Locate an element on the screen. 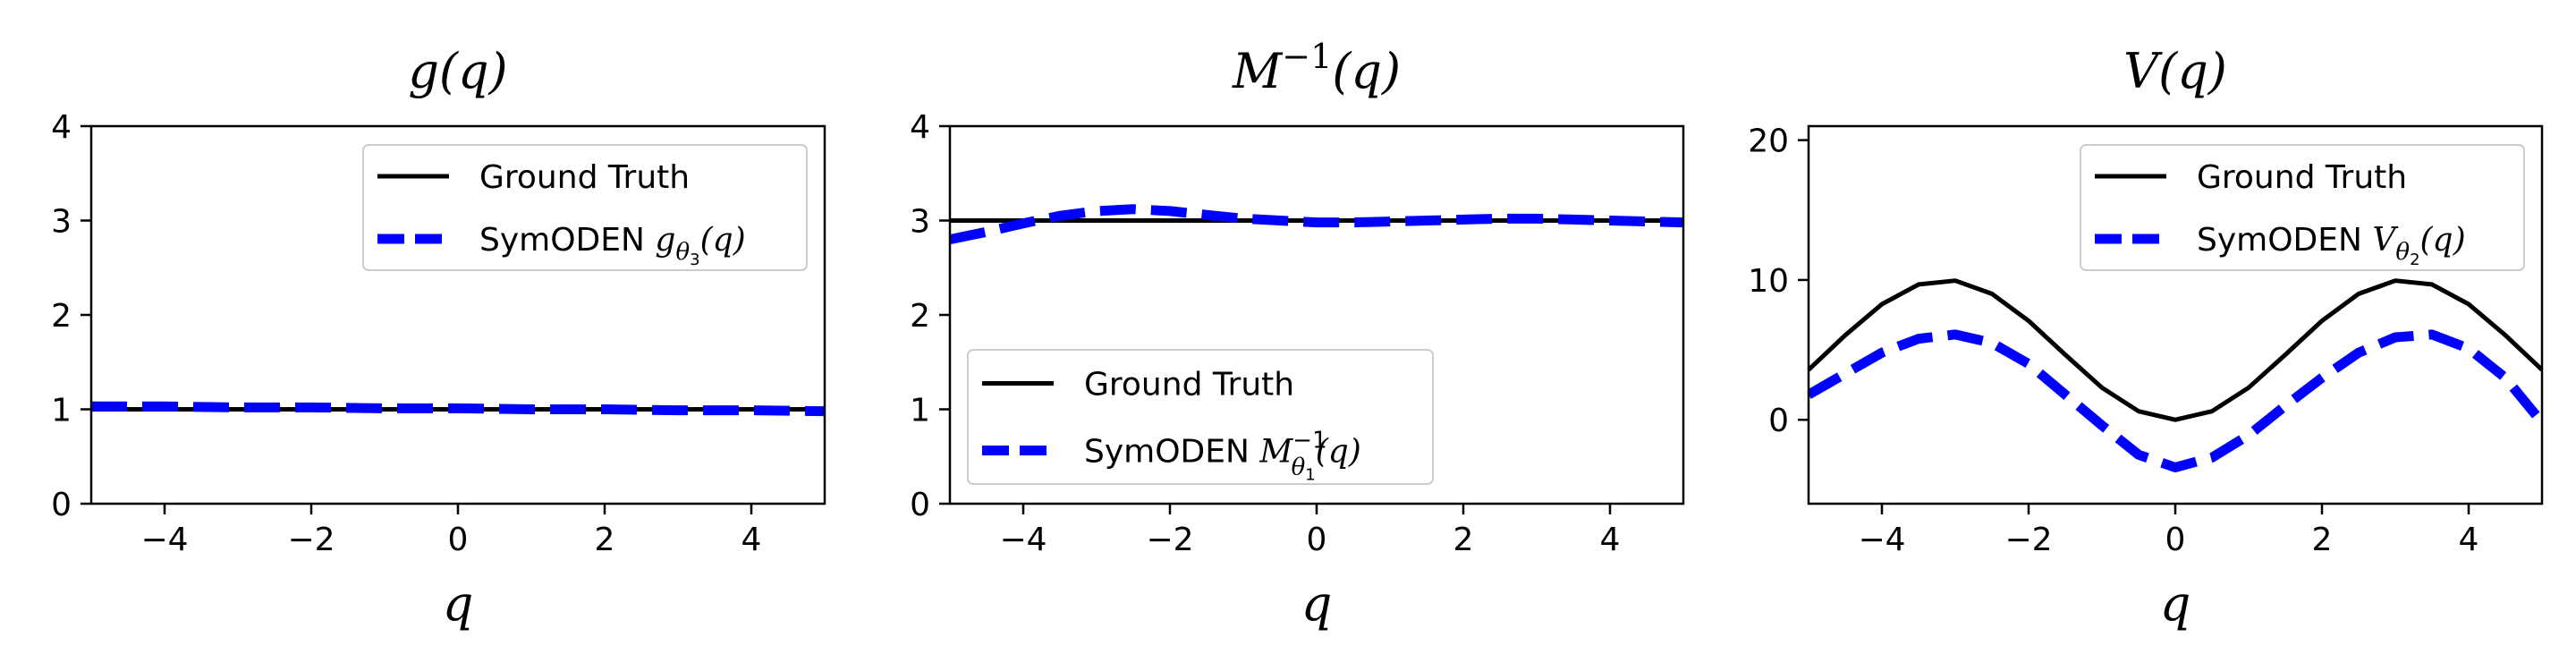 The image size is (2576, 671). chart-title: M−1(q) is located at coordinates (1316, 68).